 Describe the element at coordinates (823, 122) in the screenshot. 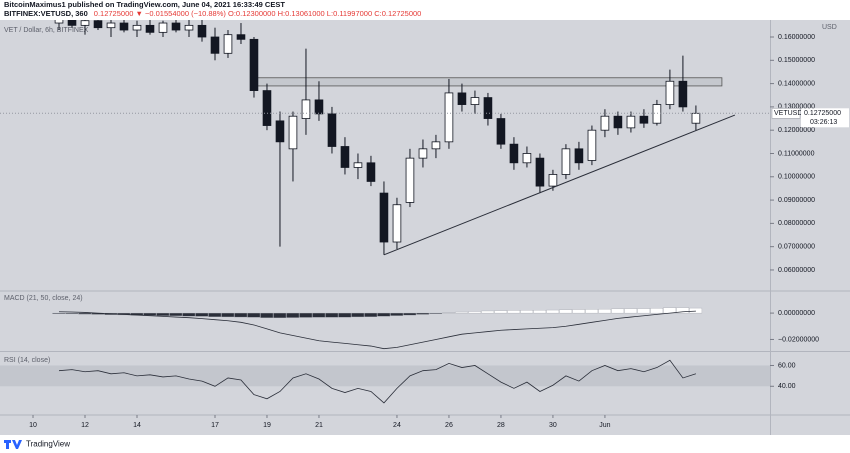

I see `countdown: 03:26:13` at that location.